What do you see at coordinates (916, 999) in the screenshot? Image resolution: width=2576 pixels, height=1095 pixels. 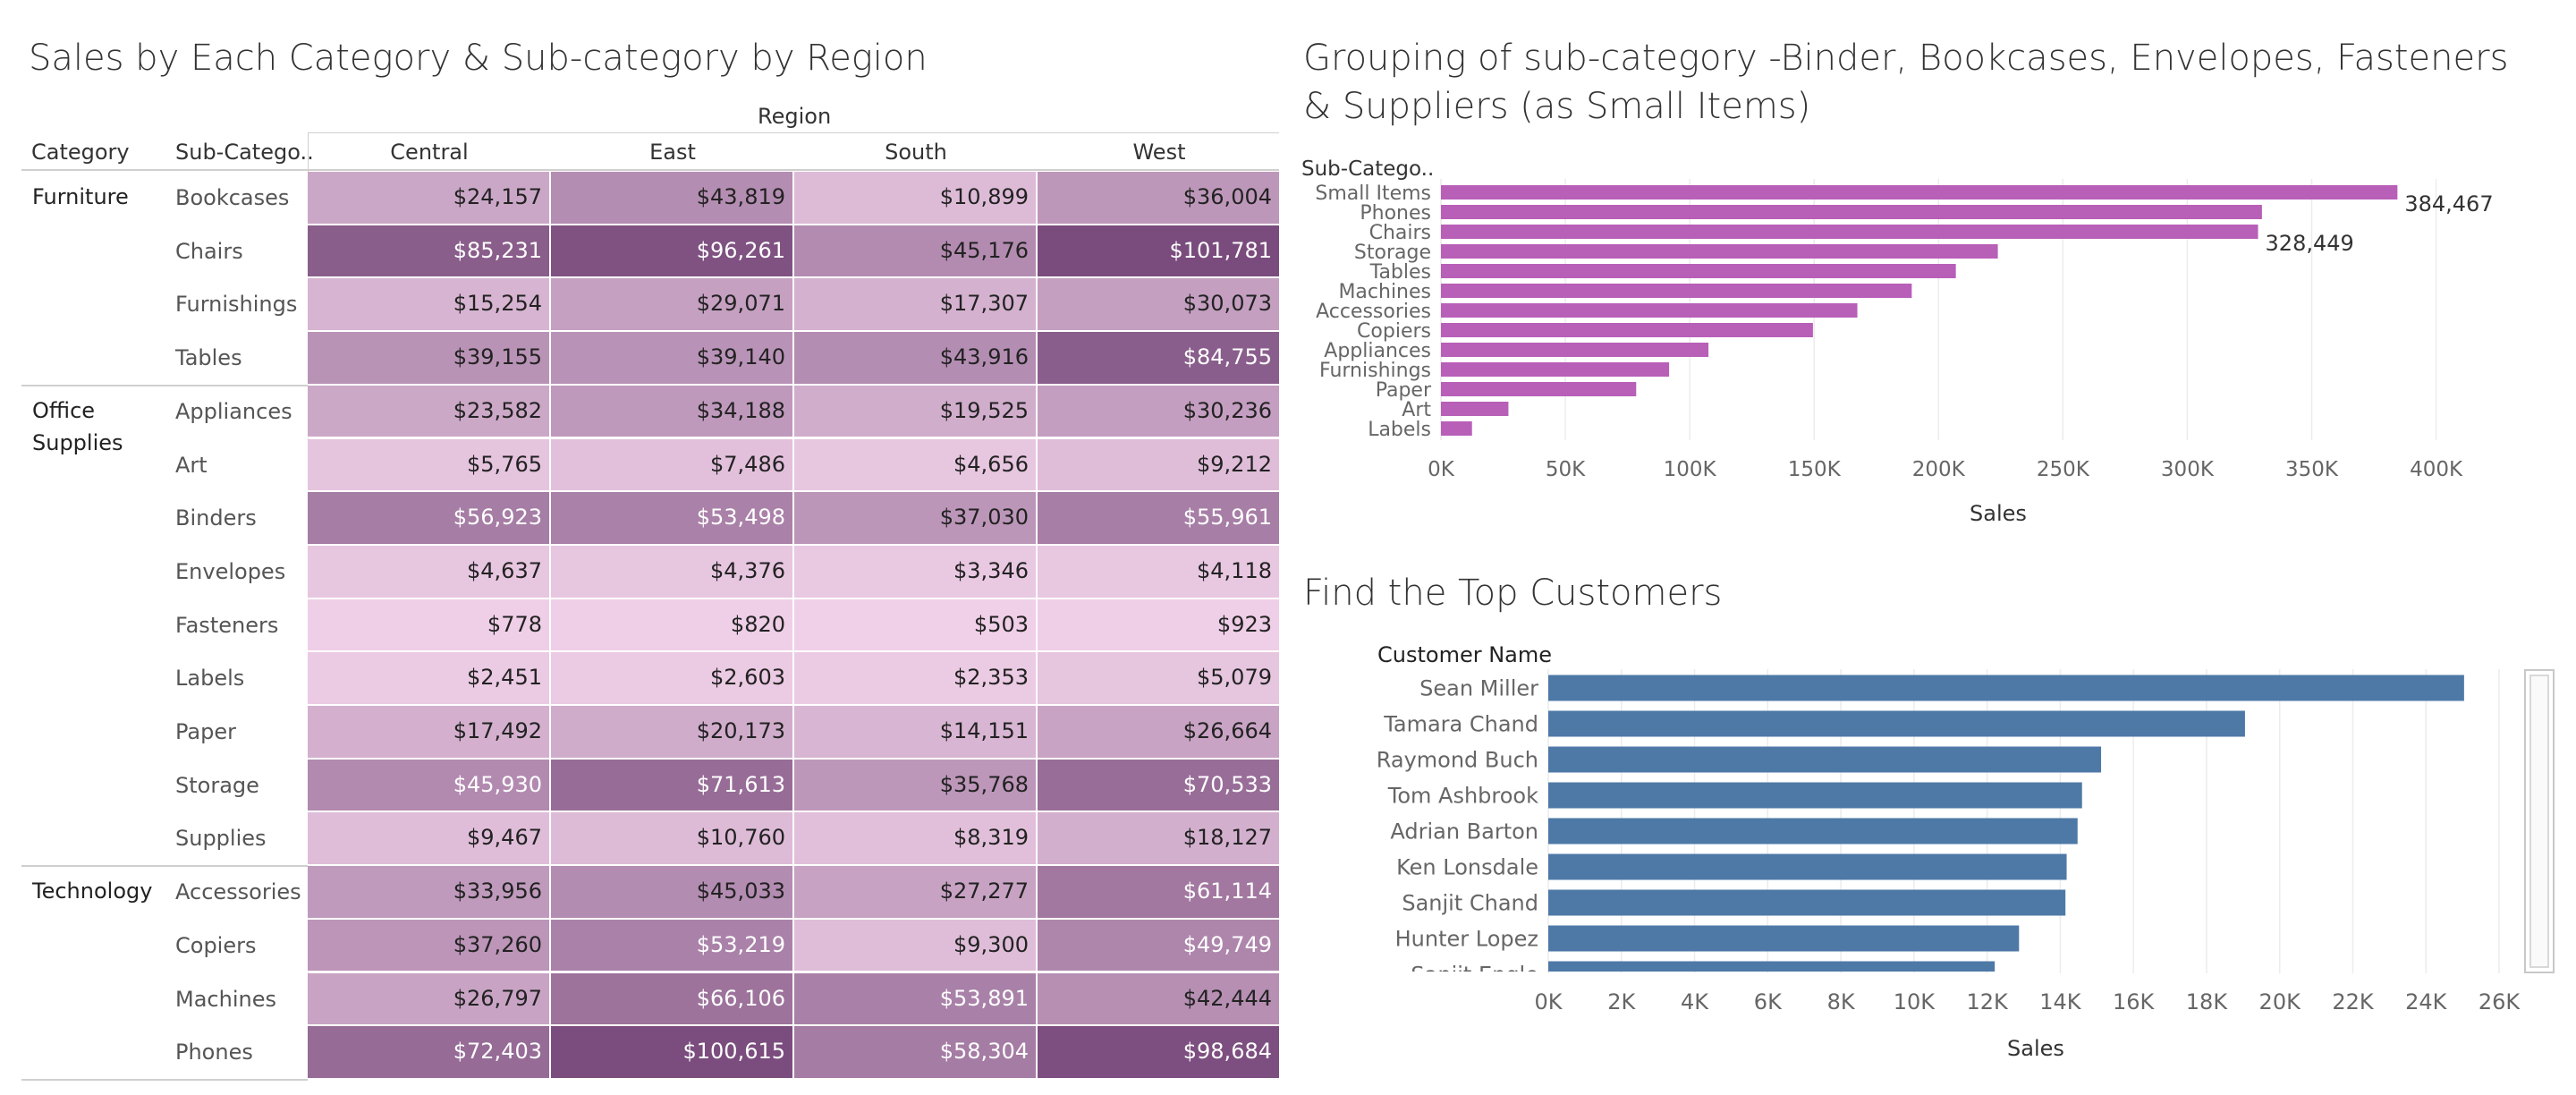 I see `heat-cell: $53,891` at bounding box center [916, 999].